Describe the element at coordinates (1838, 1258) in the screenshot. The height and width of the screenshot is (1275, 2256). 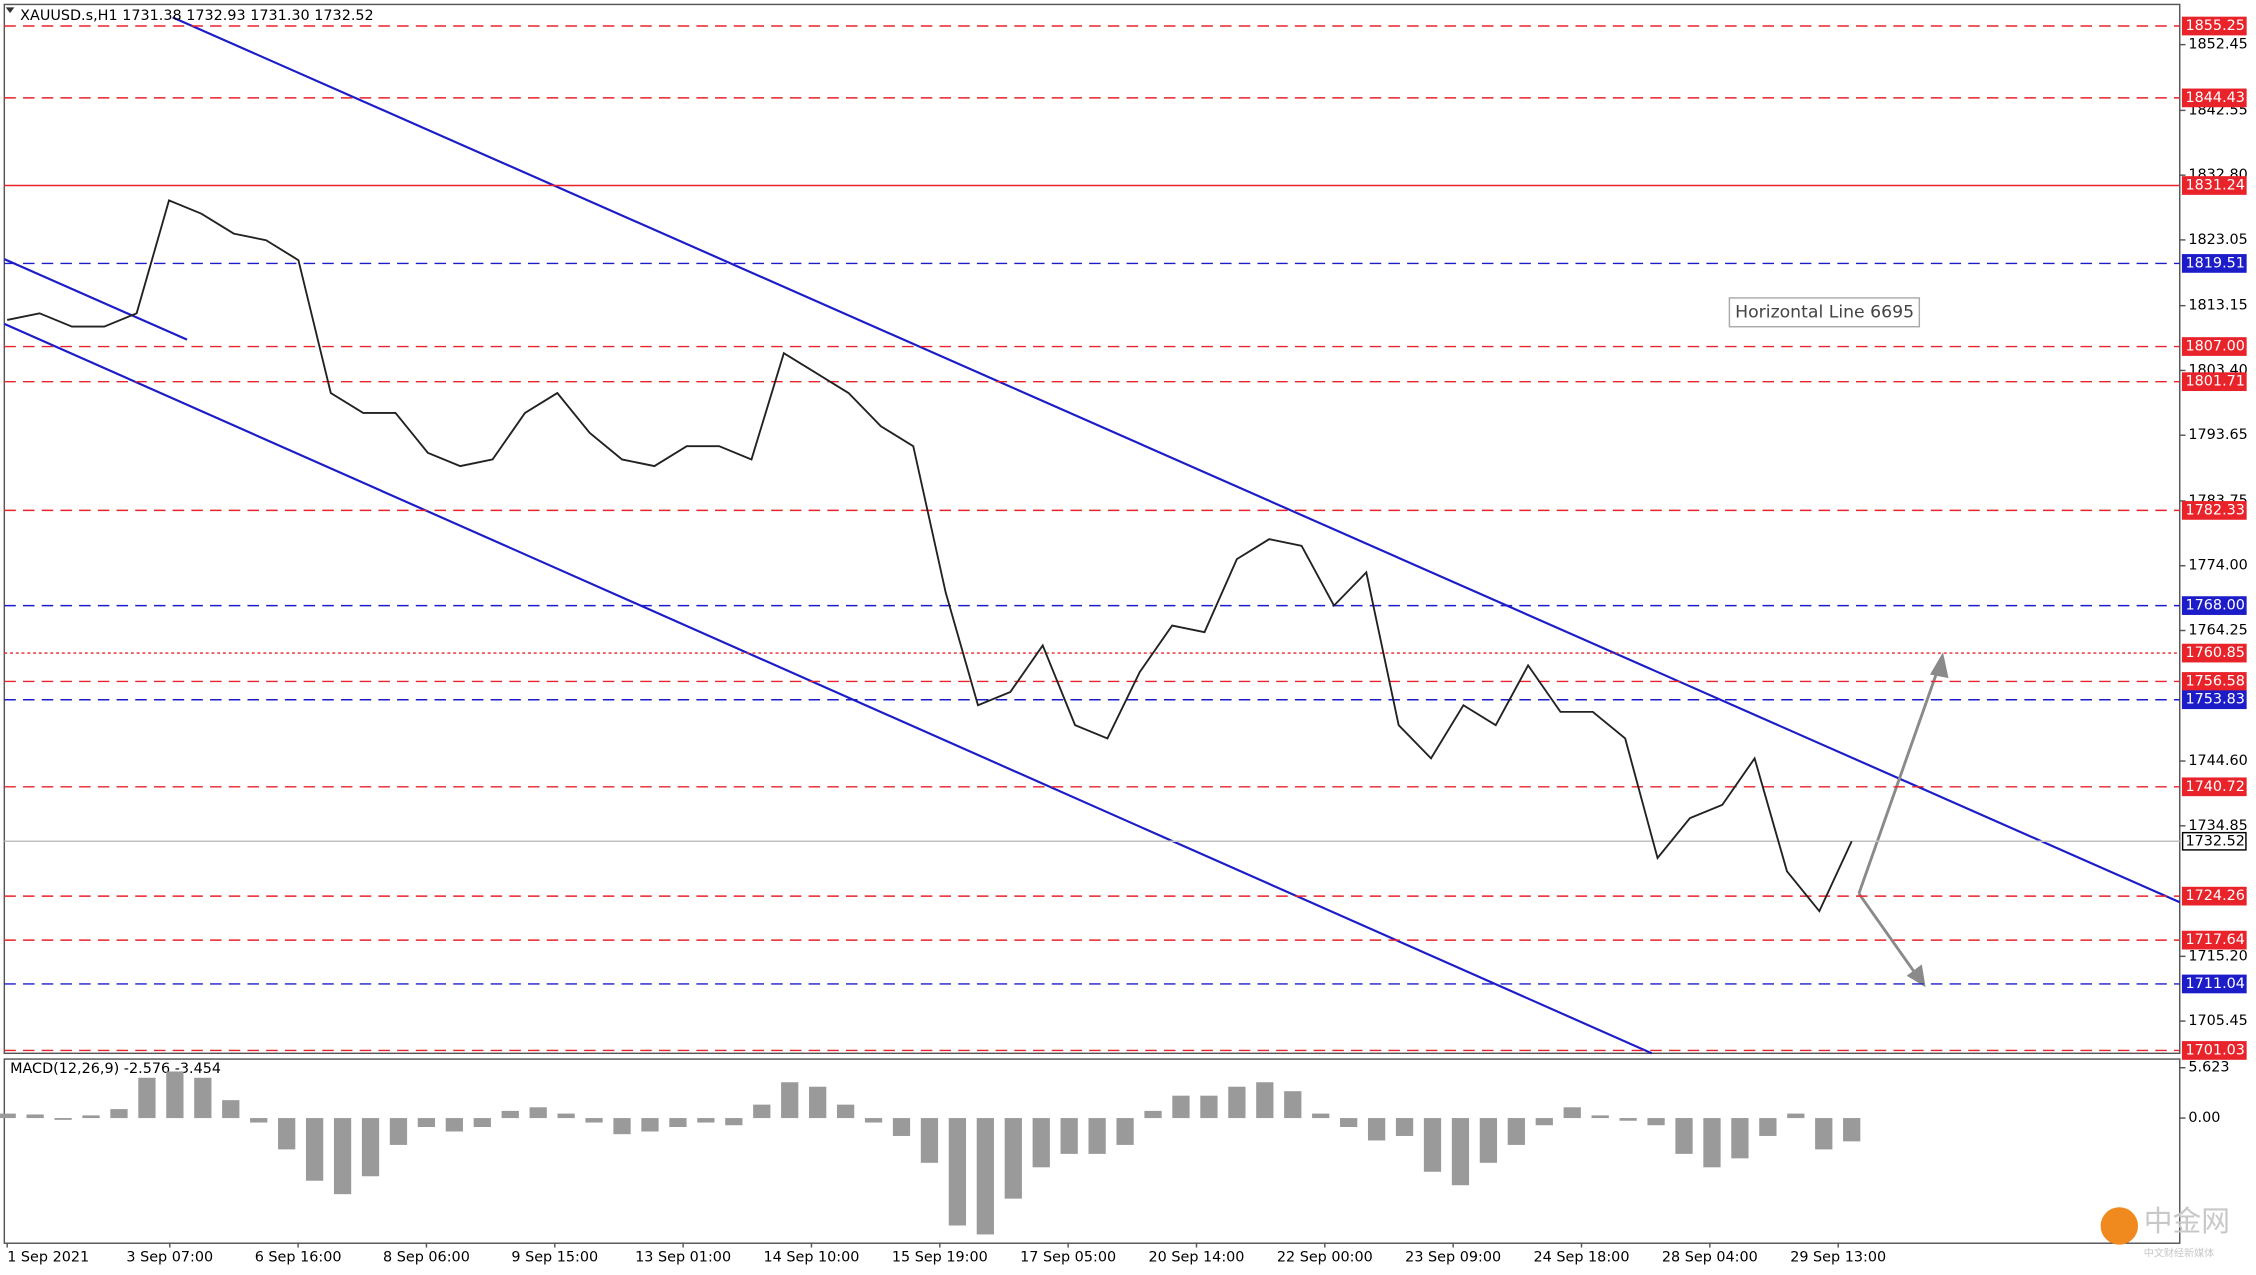
I see `x-tick-label: 29 Sep 13:00` at that location.